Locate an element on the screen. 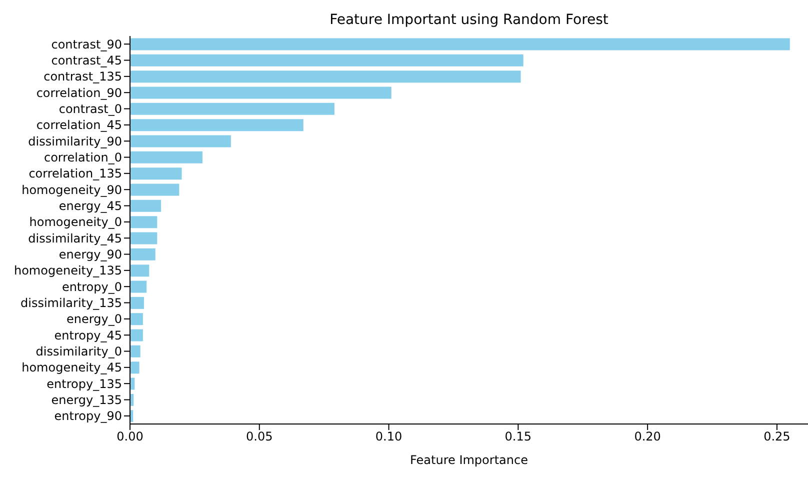 This screenshot has width=808, height=484. x-tick-label: 0.20 is located at coordinates (647, 437).